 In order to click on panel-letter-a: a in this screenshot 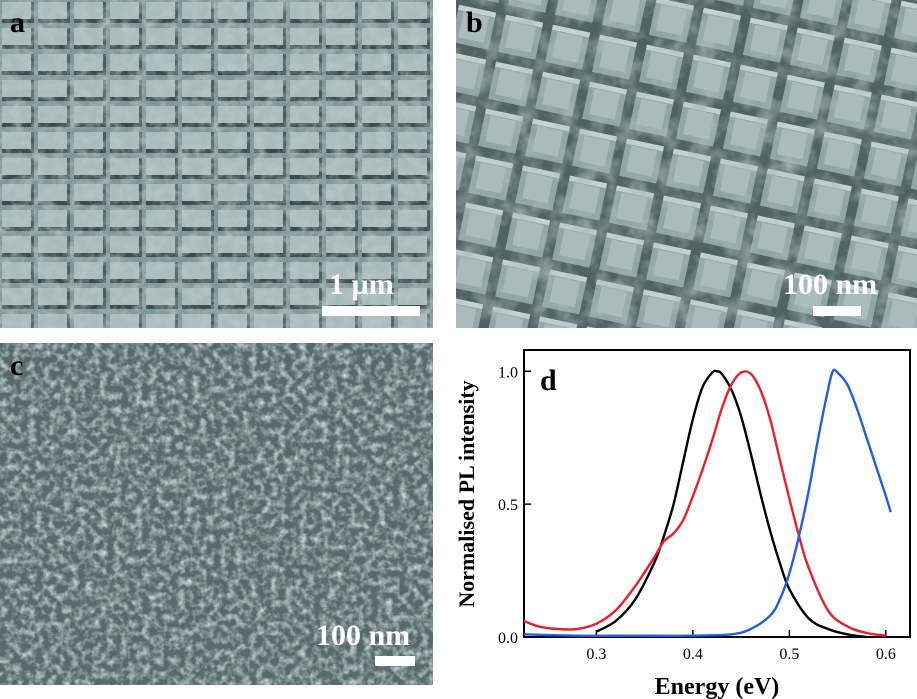, I will do `click(17, 22)`.